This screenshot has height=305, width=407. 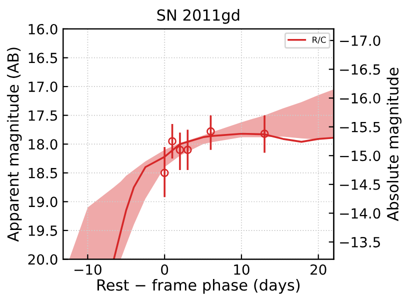 I want to click on y2-tick-label: −15.0, so click(x=360, y=156).